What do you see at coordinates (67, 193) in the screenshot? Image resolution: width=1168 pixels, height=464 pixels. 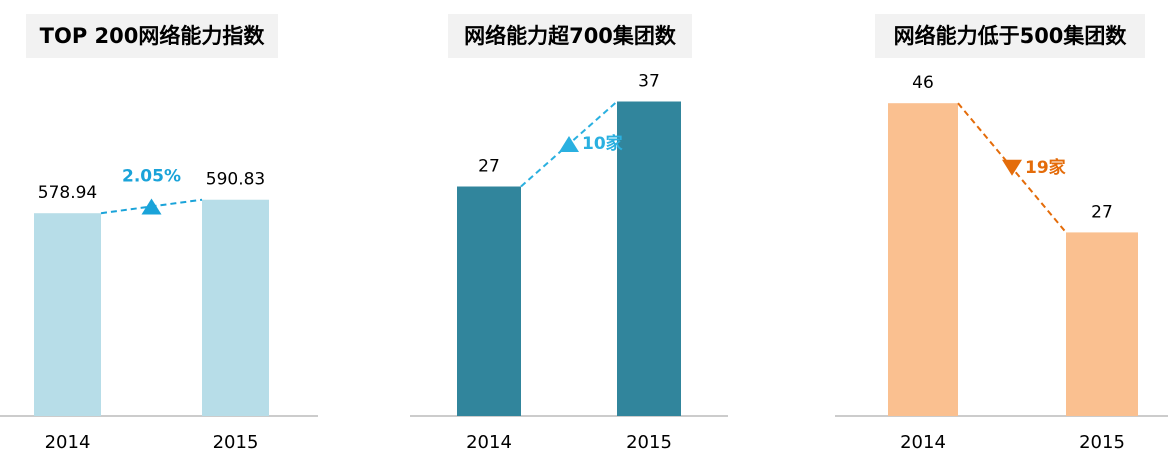 I see `value-label: 578.94` at bounding box center [67, 193].